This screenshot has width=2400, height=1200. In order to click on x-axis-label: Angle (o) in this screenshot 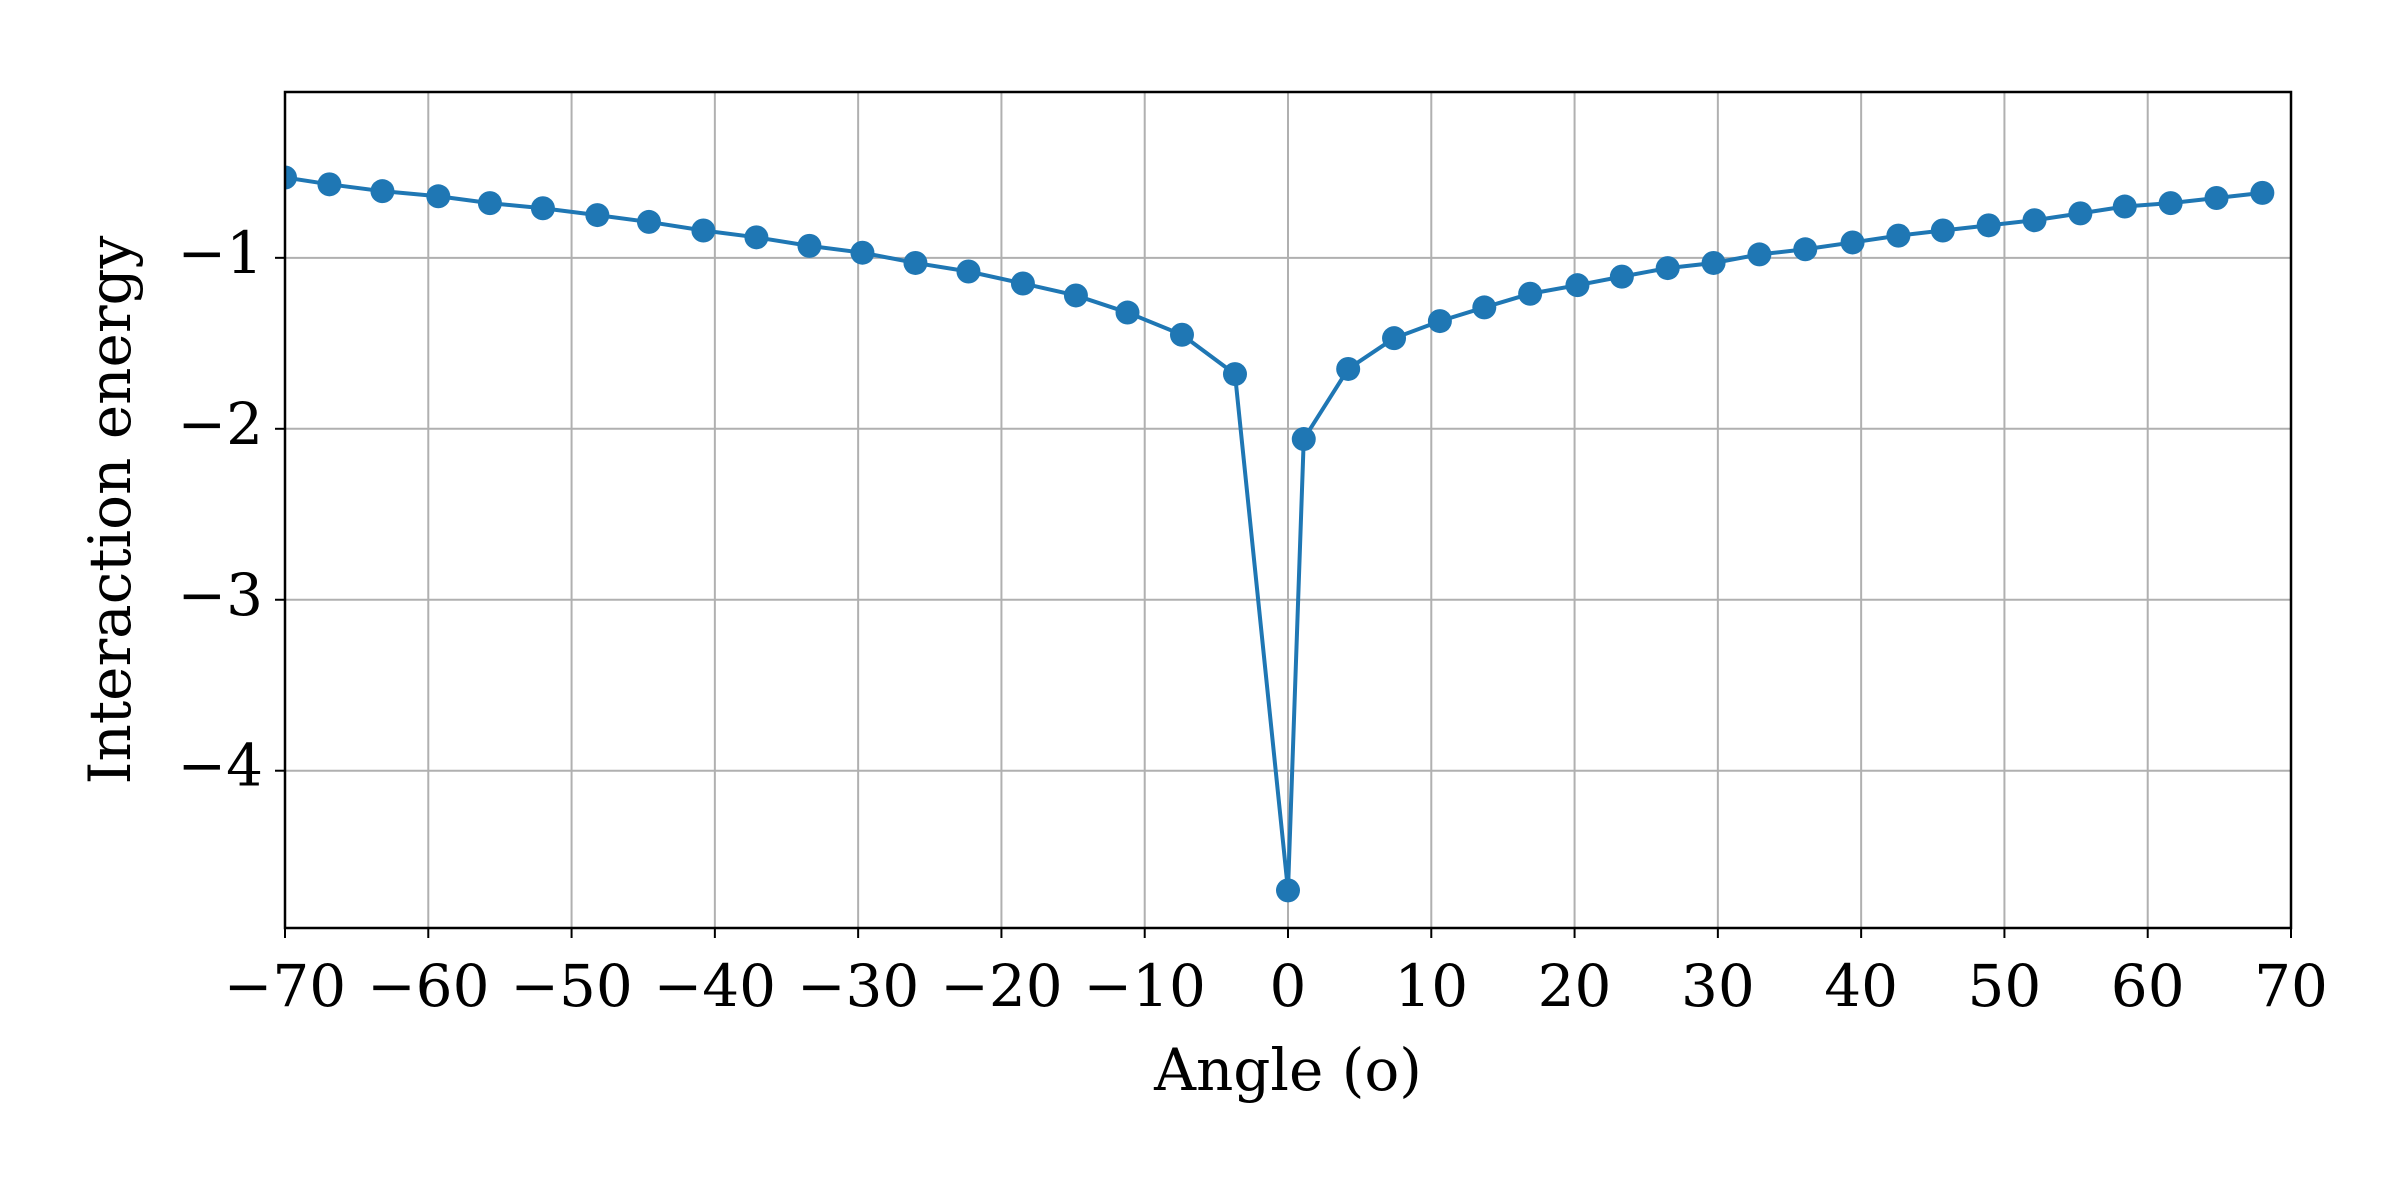, I will do `click(1287, 1070)`.